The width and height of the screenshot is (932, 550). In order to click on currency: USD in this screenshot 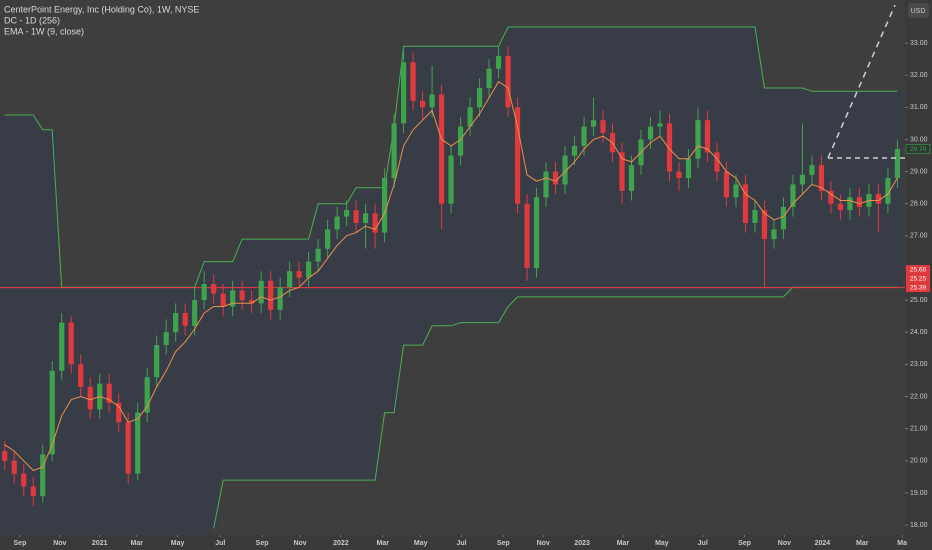, I will do `click(918, 11)`.